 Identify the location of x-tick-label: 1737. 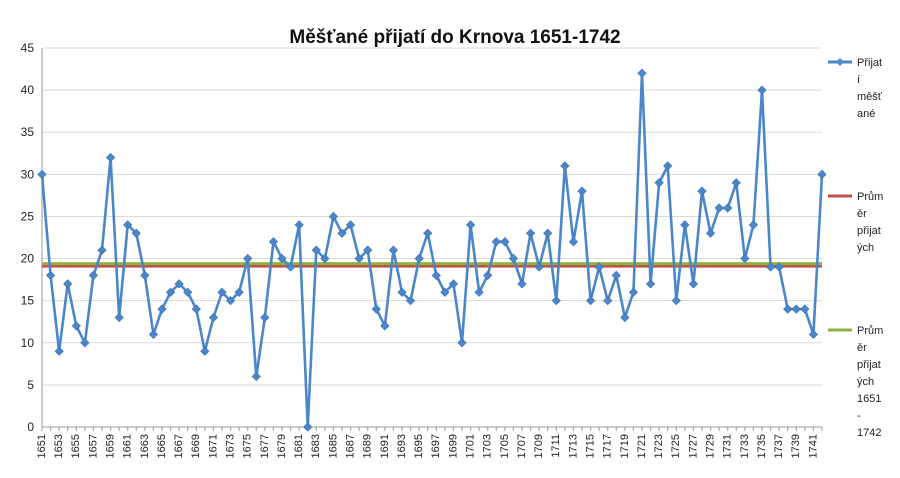
(779, 446).